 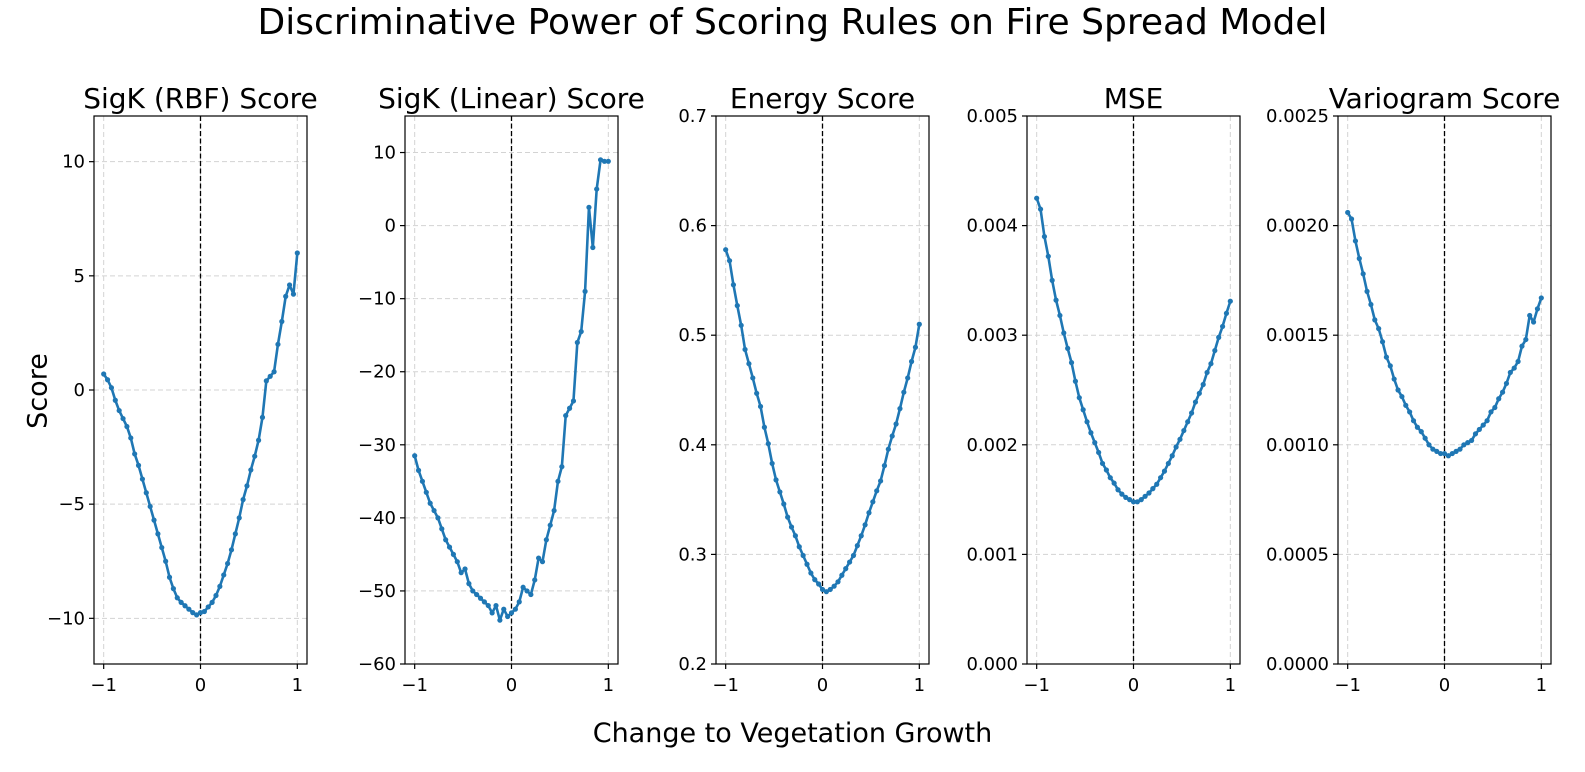 What do you see at coordinates (200, 98) in the screenshot?
I see `subplot-title: SigK (RBF) Score` at bounding box center [200, 98].